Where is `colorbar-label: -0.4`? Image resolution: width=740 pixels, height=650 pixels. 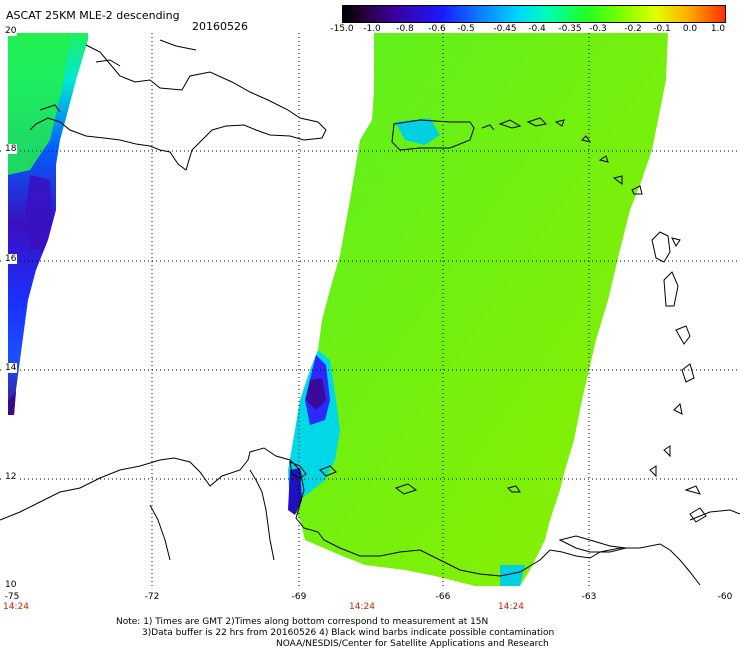 colorbar-label: -0.4 is located at coordinates (537, 29).